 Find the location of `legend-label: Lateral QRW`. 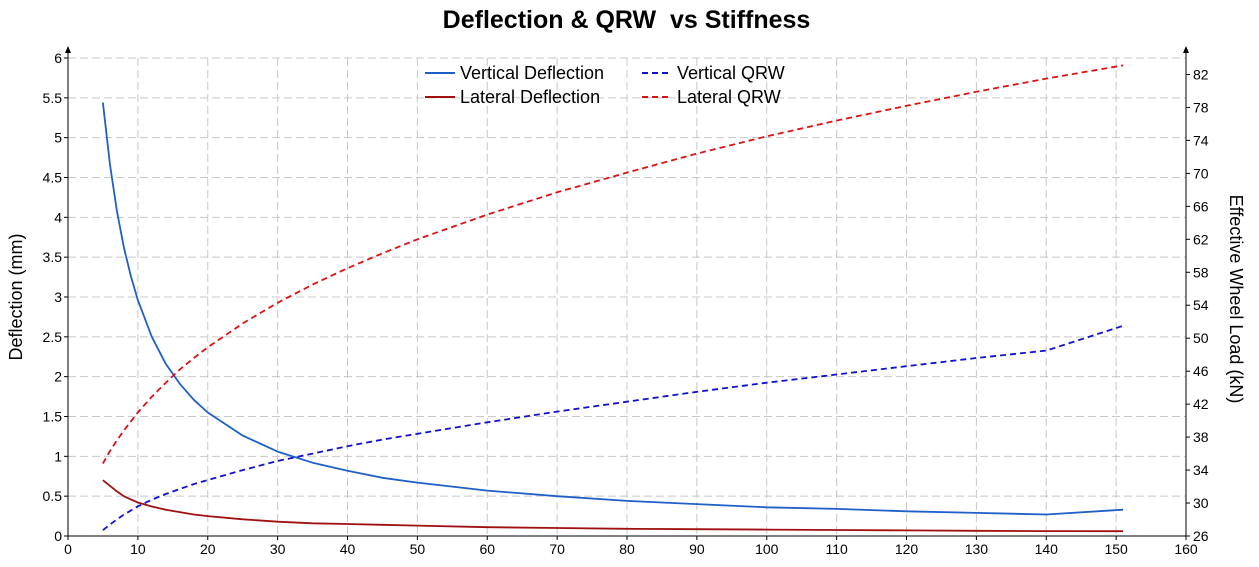

legend-label: Lateral QRW is located at coordinates (729, 97).